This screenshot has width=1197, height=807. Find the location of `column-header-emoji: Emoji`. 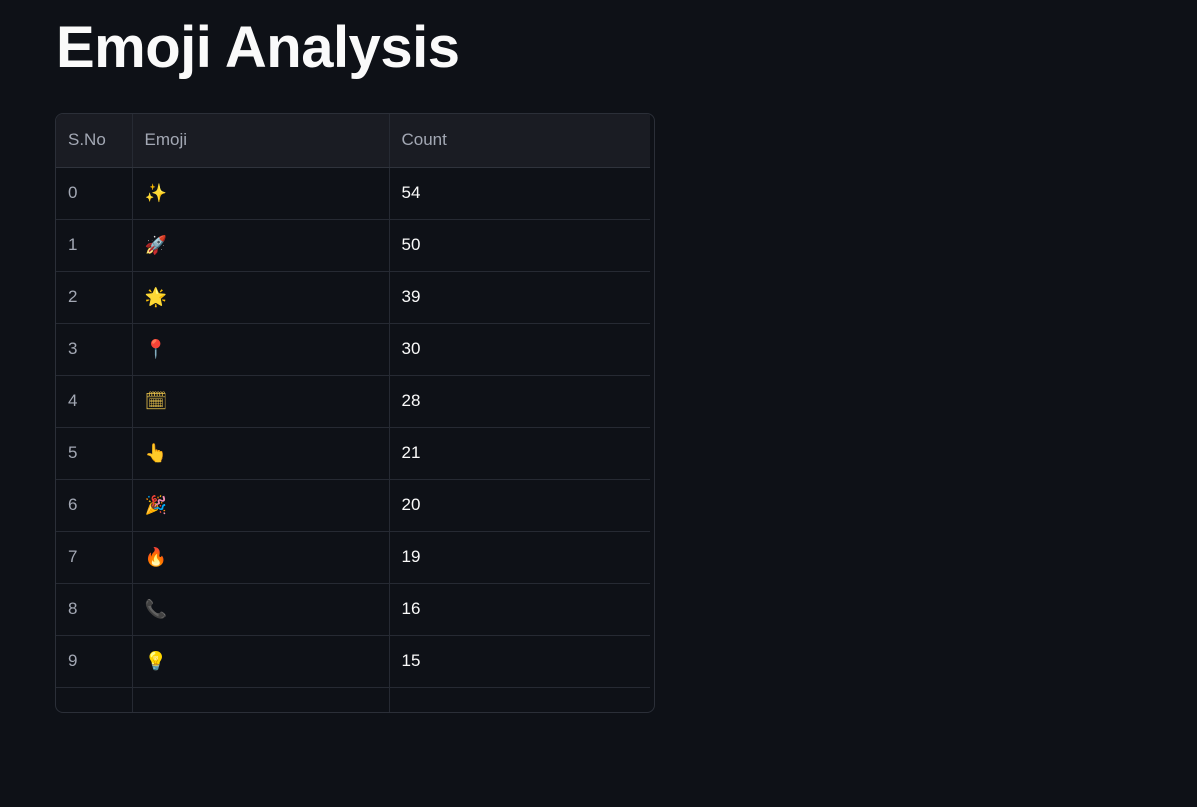

column-header-emoji: Emoji is located at coordinates (261, 141).